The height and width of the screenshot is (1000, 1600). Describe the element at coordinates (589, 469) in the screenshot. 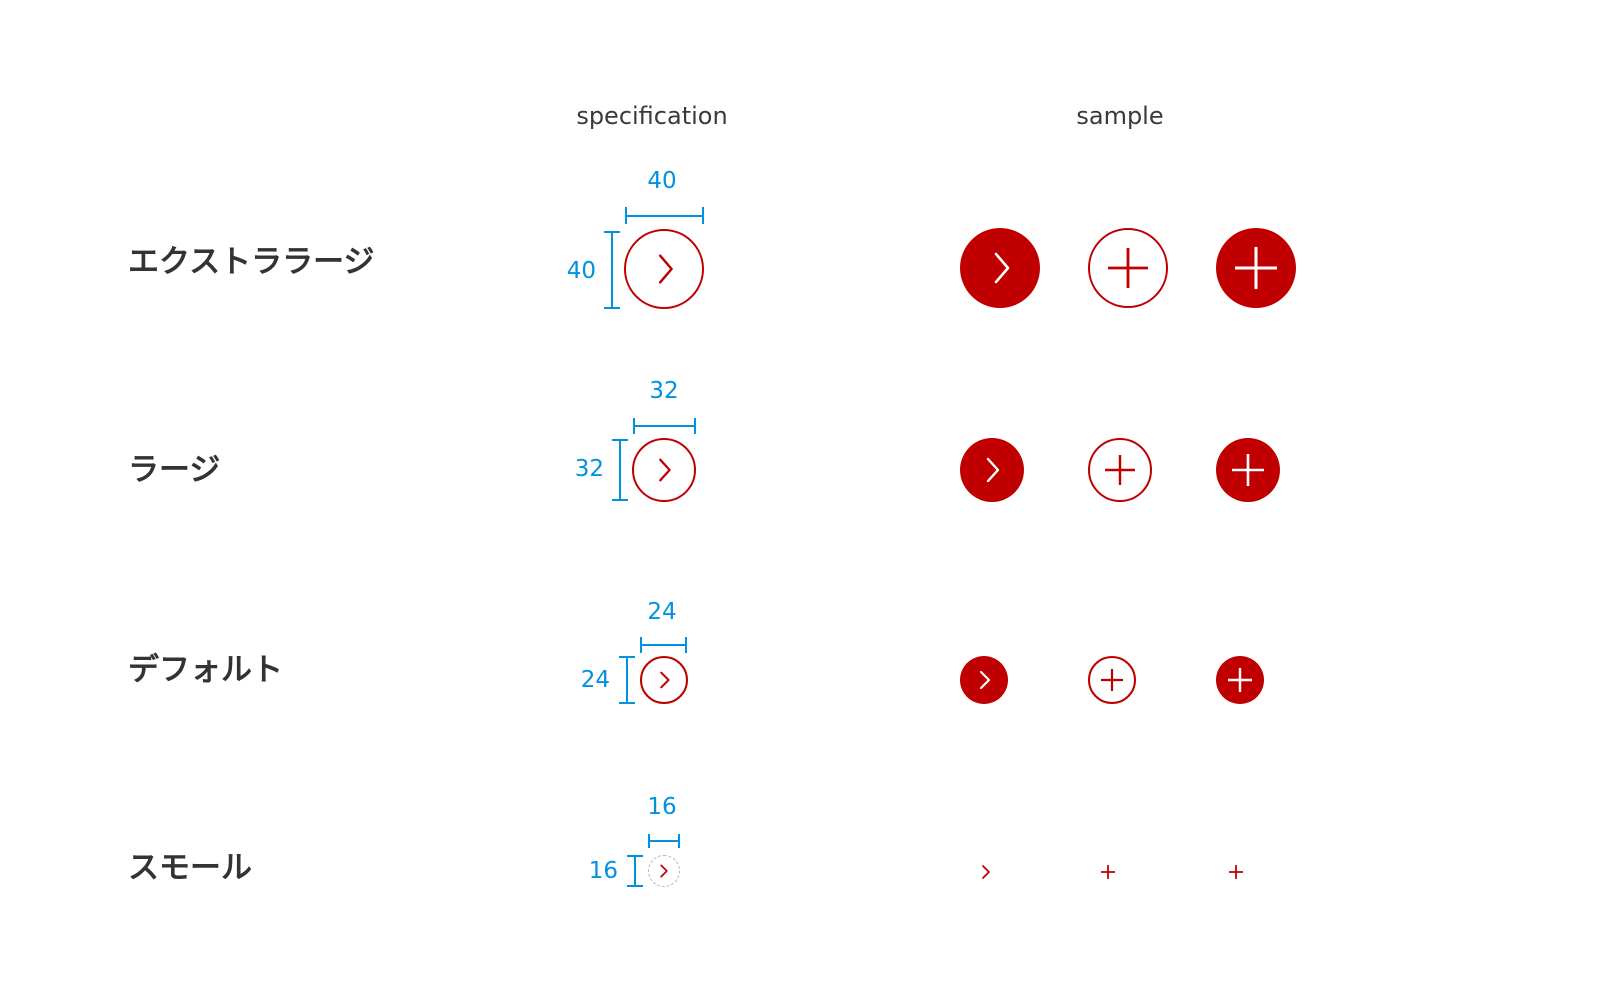

I see `height-dimension-label: 32` at that location.